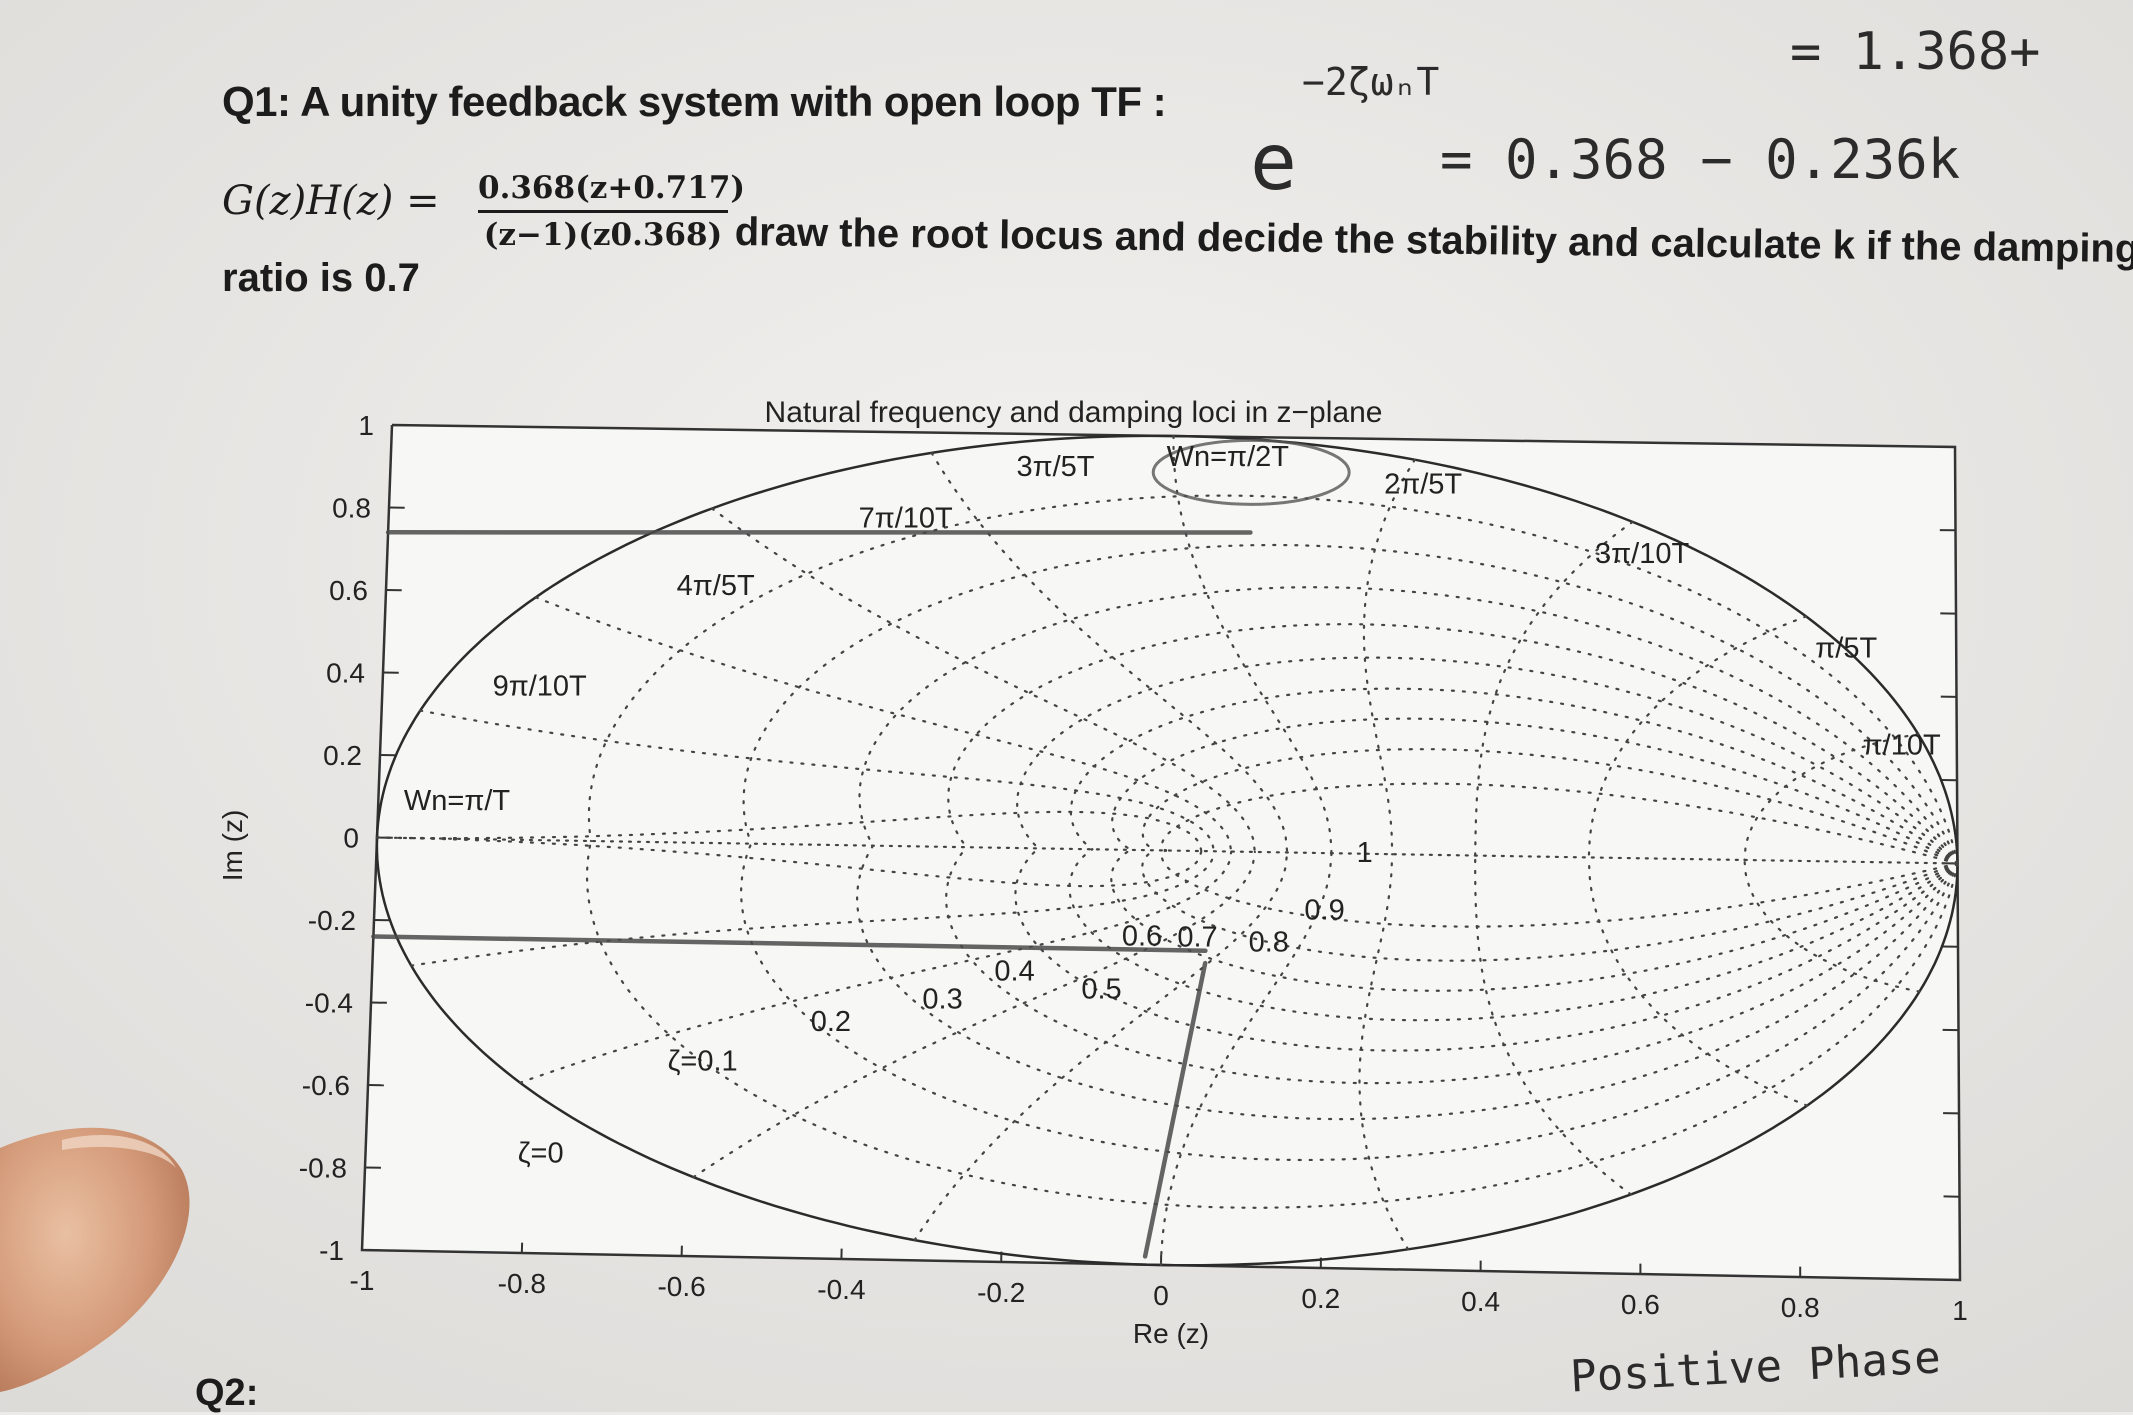 Image resolution: width=2133 pixels, height=1415 pixels. I want to click on x-tick-label: -0.4, so click(841, 1289).